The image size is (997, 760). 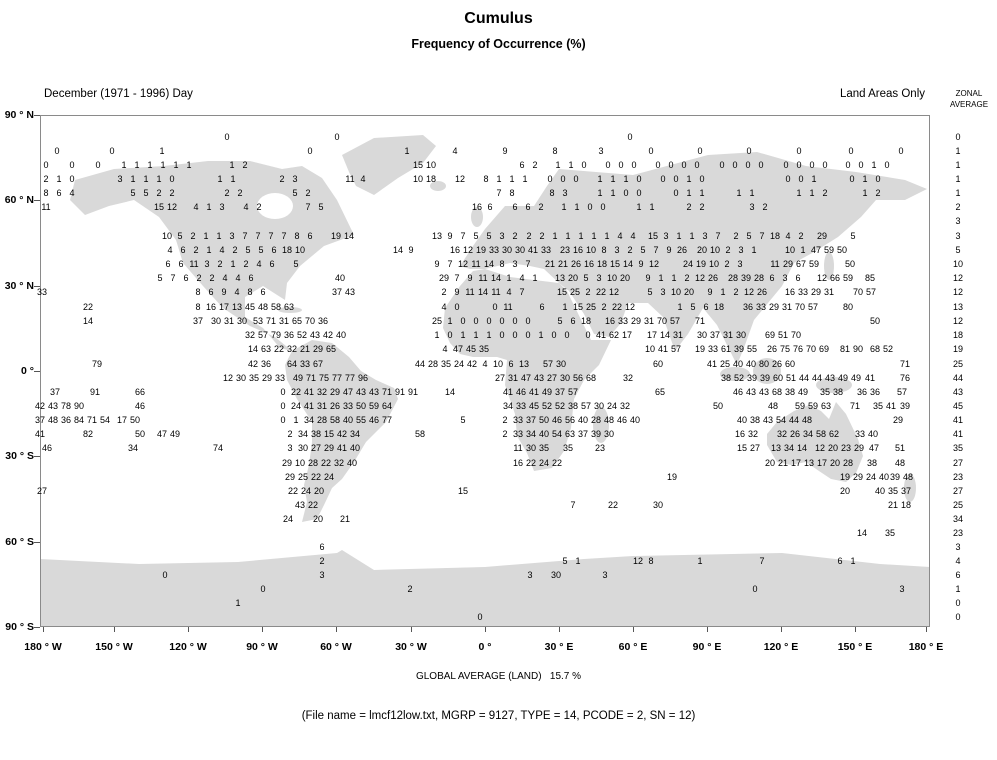 I want to click on grid-value: 15, so click(x=742, y=448).